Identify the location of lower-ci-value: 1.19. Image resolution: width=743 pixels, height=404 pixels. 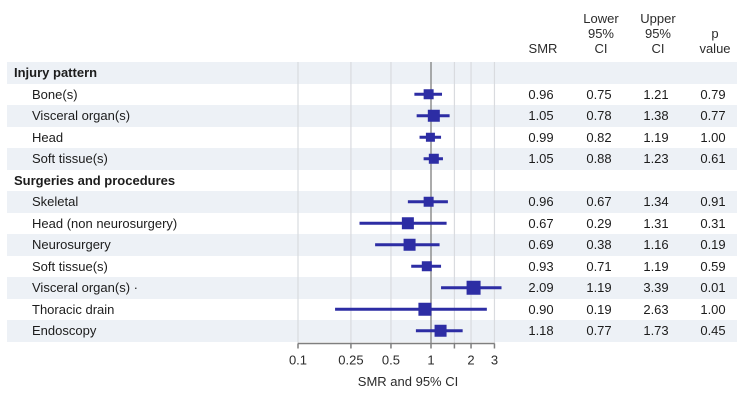
(599, 288).